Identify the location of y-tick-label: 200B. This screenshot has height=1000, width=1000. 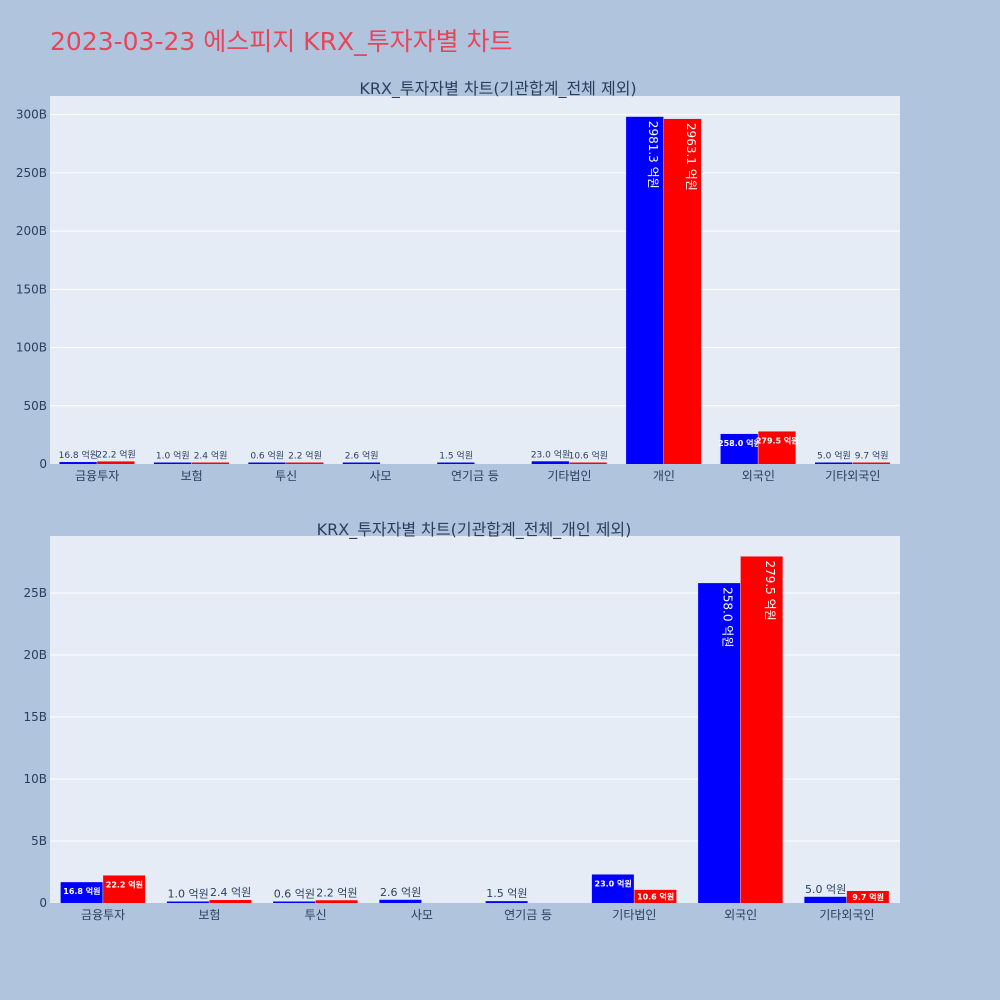
(31, 231).